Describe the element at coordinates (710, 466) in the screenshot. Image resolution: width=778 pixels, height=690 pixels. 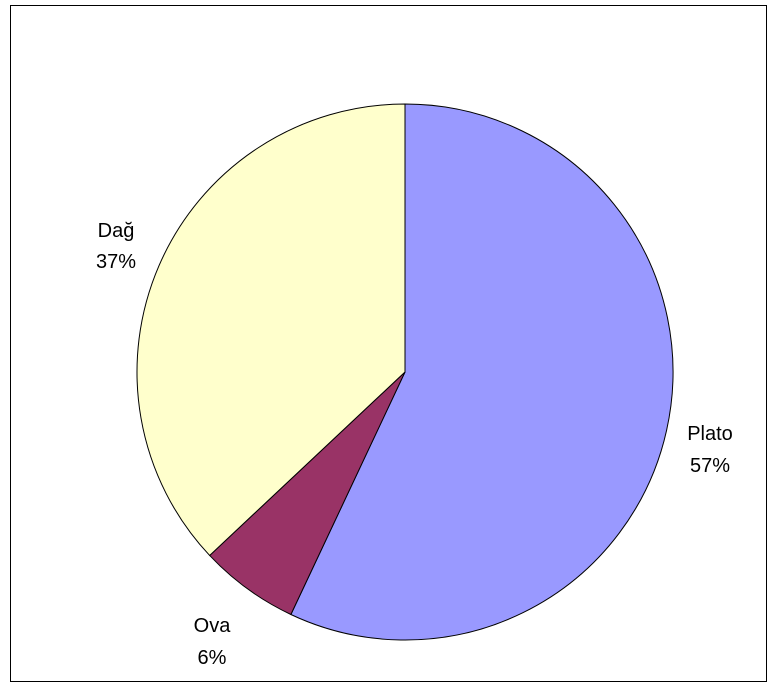
I see `slice-label-value: 57%` at that location.